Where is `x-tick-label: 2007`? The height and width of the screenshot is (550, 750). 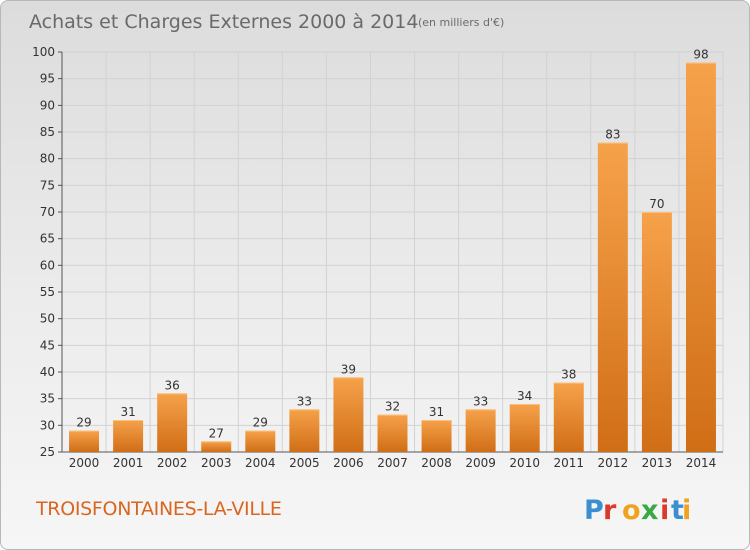 x-tick-label: 2007 is located at coordinates (392, 463).